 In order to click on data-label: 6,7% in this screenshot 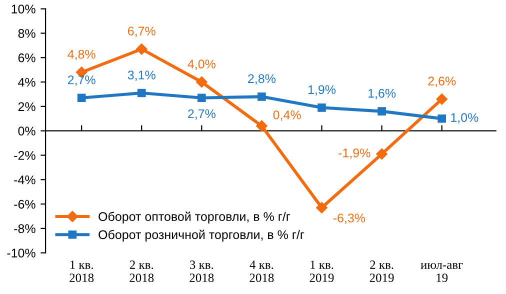, I will do `click(142, 31)`.